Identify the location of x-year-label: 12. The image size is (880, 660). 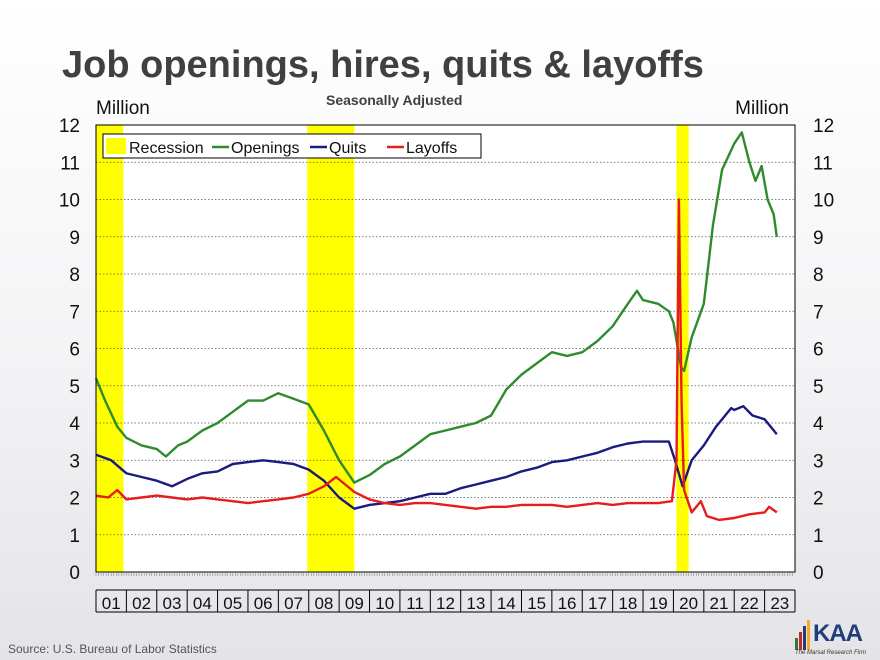
(445, 603).